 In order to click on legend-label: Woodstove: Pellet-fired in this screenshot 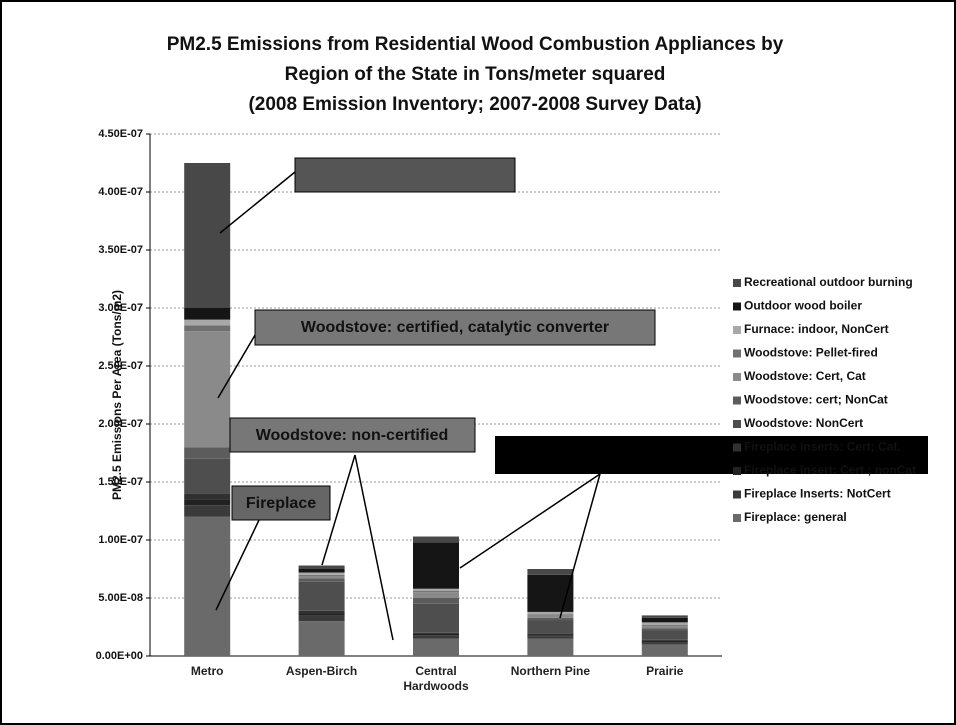, I will do `click(811, 353)`.